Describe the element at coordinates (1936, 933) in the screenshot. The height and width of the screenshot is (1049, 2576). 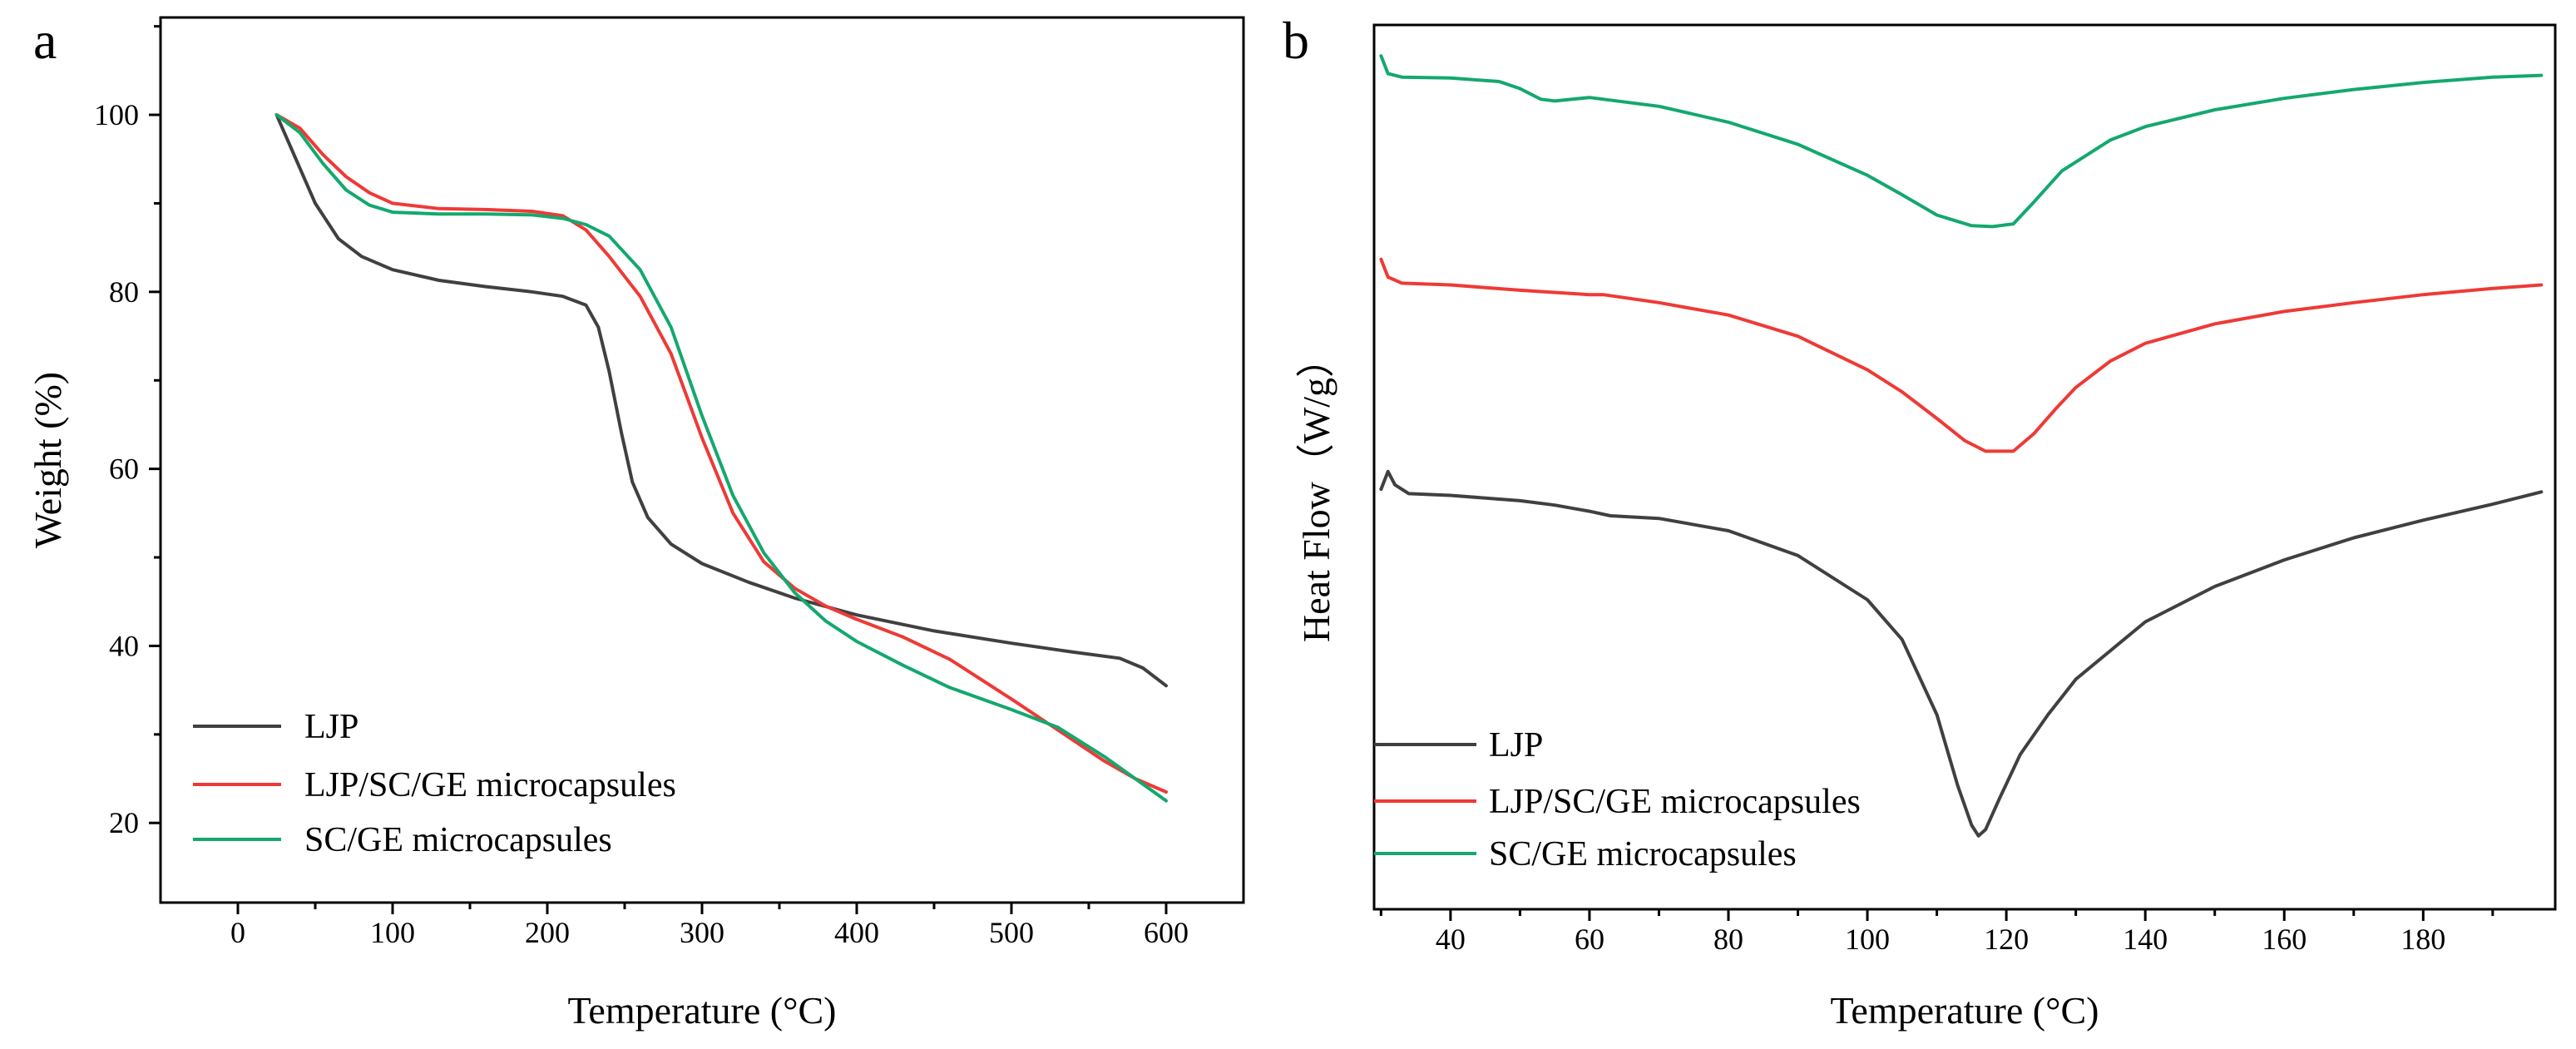
I see `panel-b-x-ticks: 40 60 80 100 120 140 160 180` at that location.